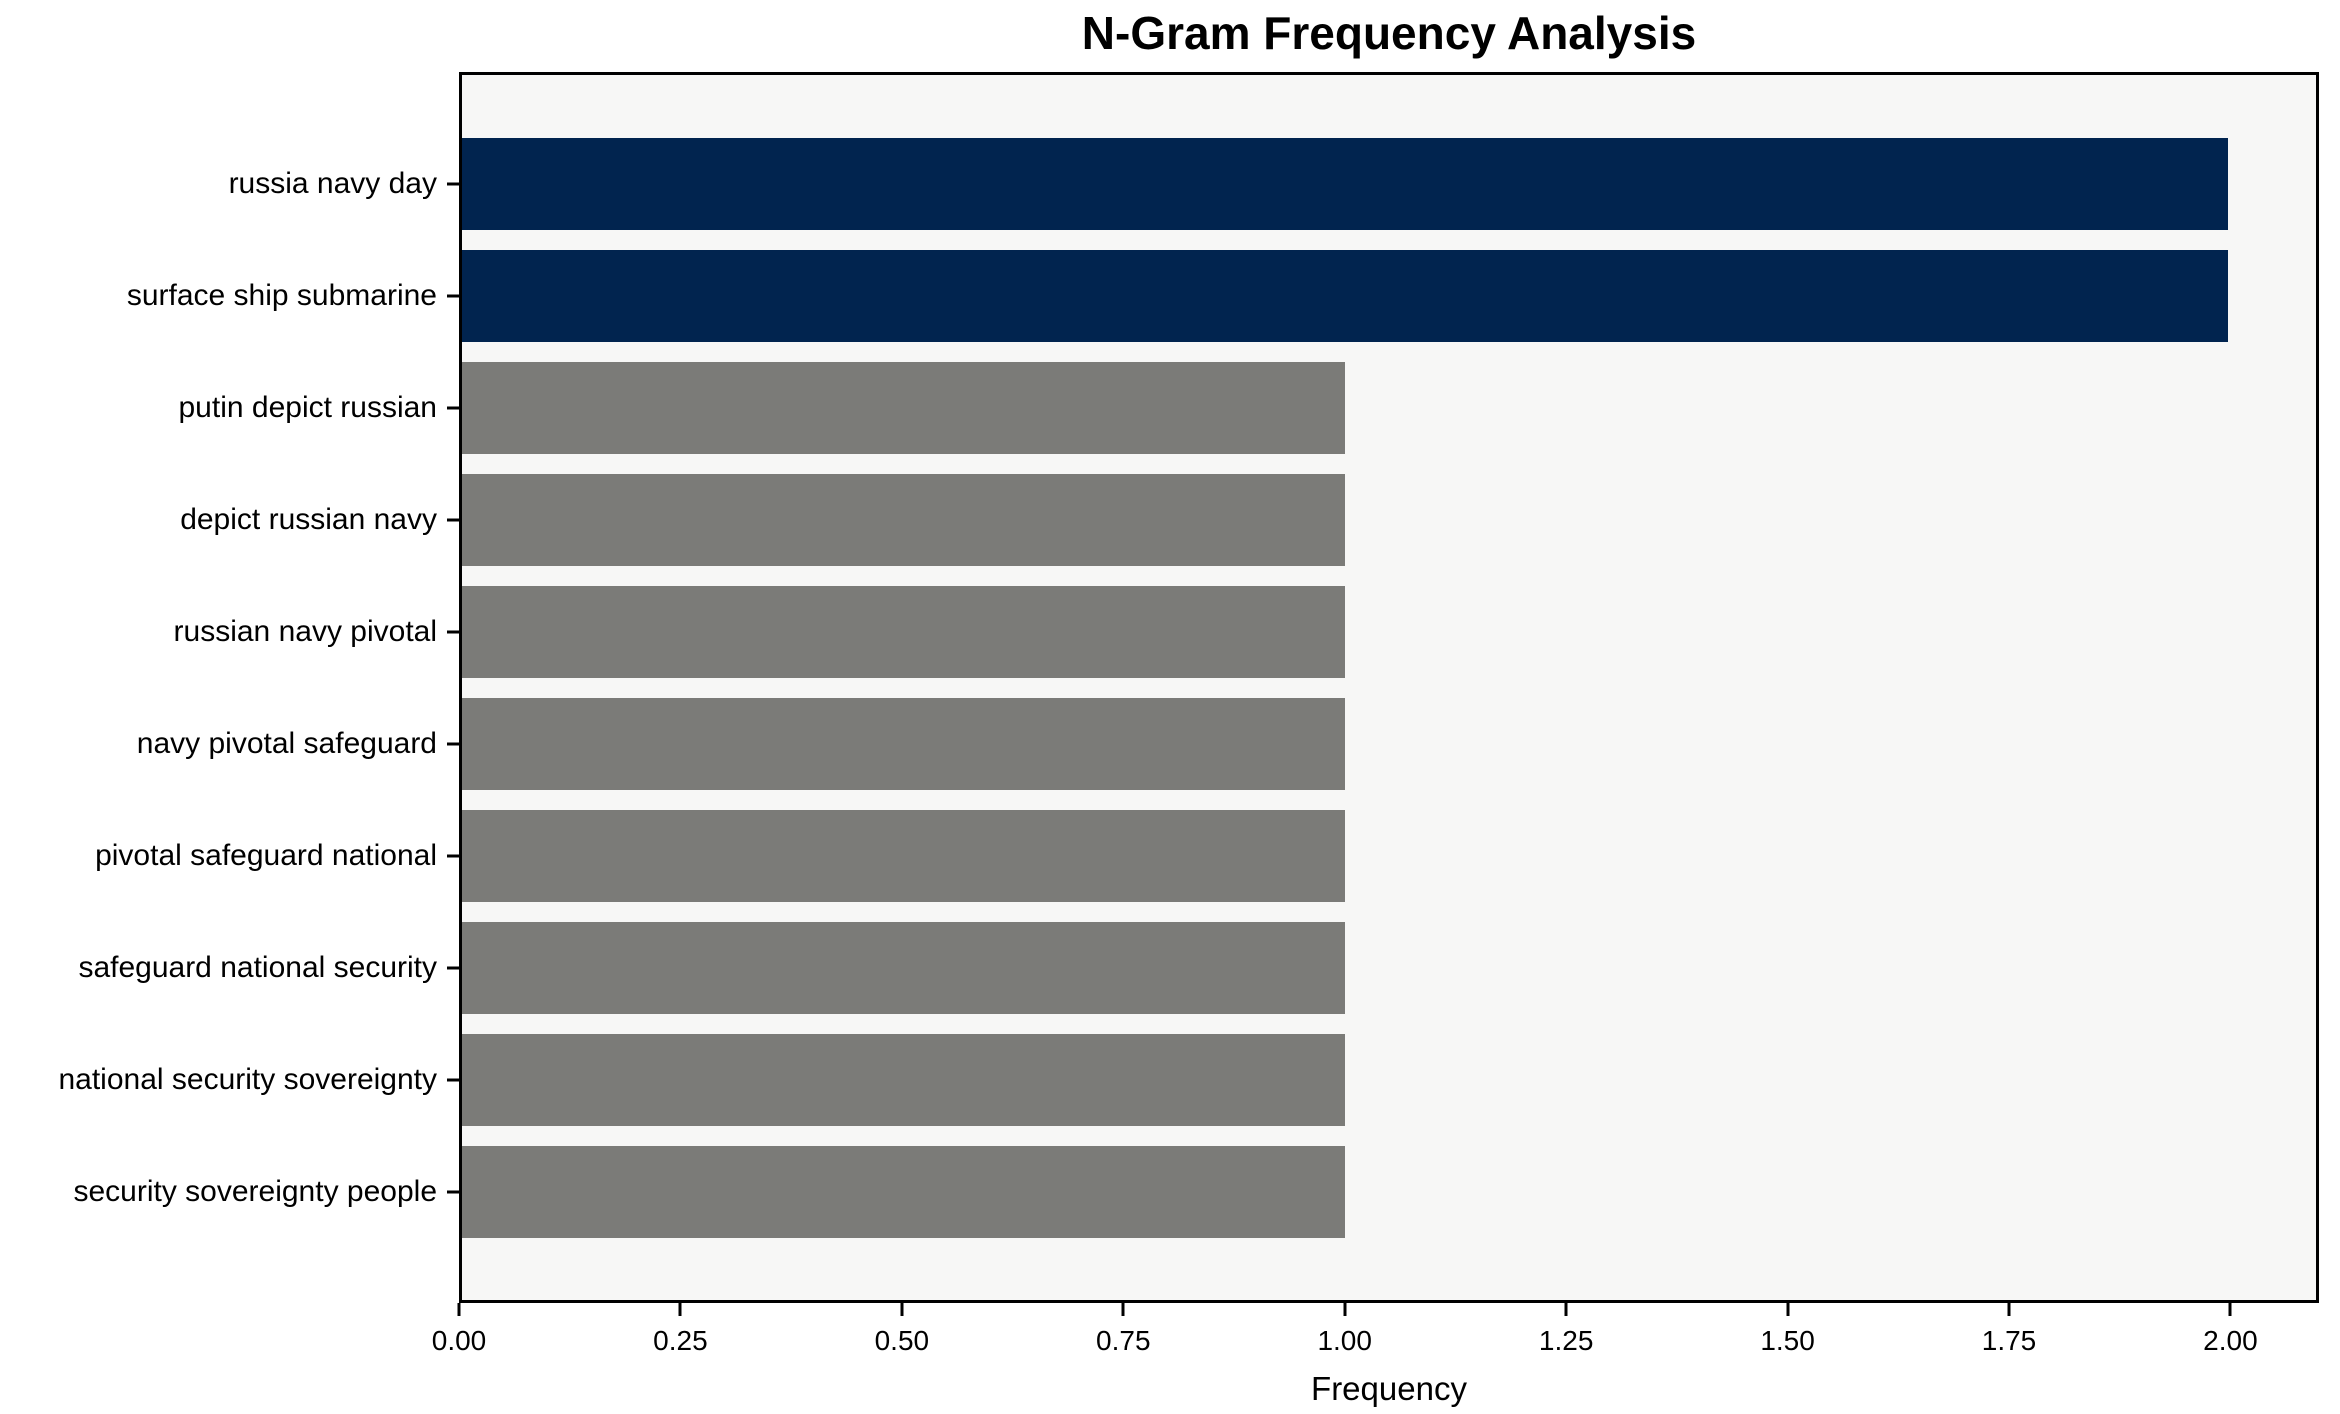 The height and width of the screenshot is (1414, 2340). What do you see at coordinates (2230, 1340) in the screenshot?
I see `x-tick-label: 2.00` at bounding box center [2230, 1340].